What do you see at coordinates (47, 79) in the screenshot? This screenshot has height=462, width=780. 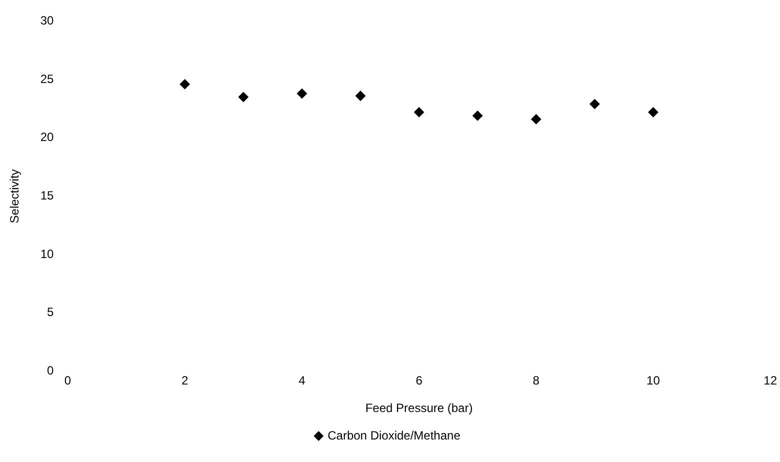 I see `y-tick-label: 25` at bounding box center [47, 79].